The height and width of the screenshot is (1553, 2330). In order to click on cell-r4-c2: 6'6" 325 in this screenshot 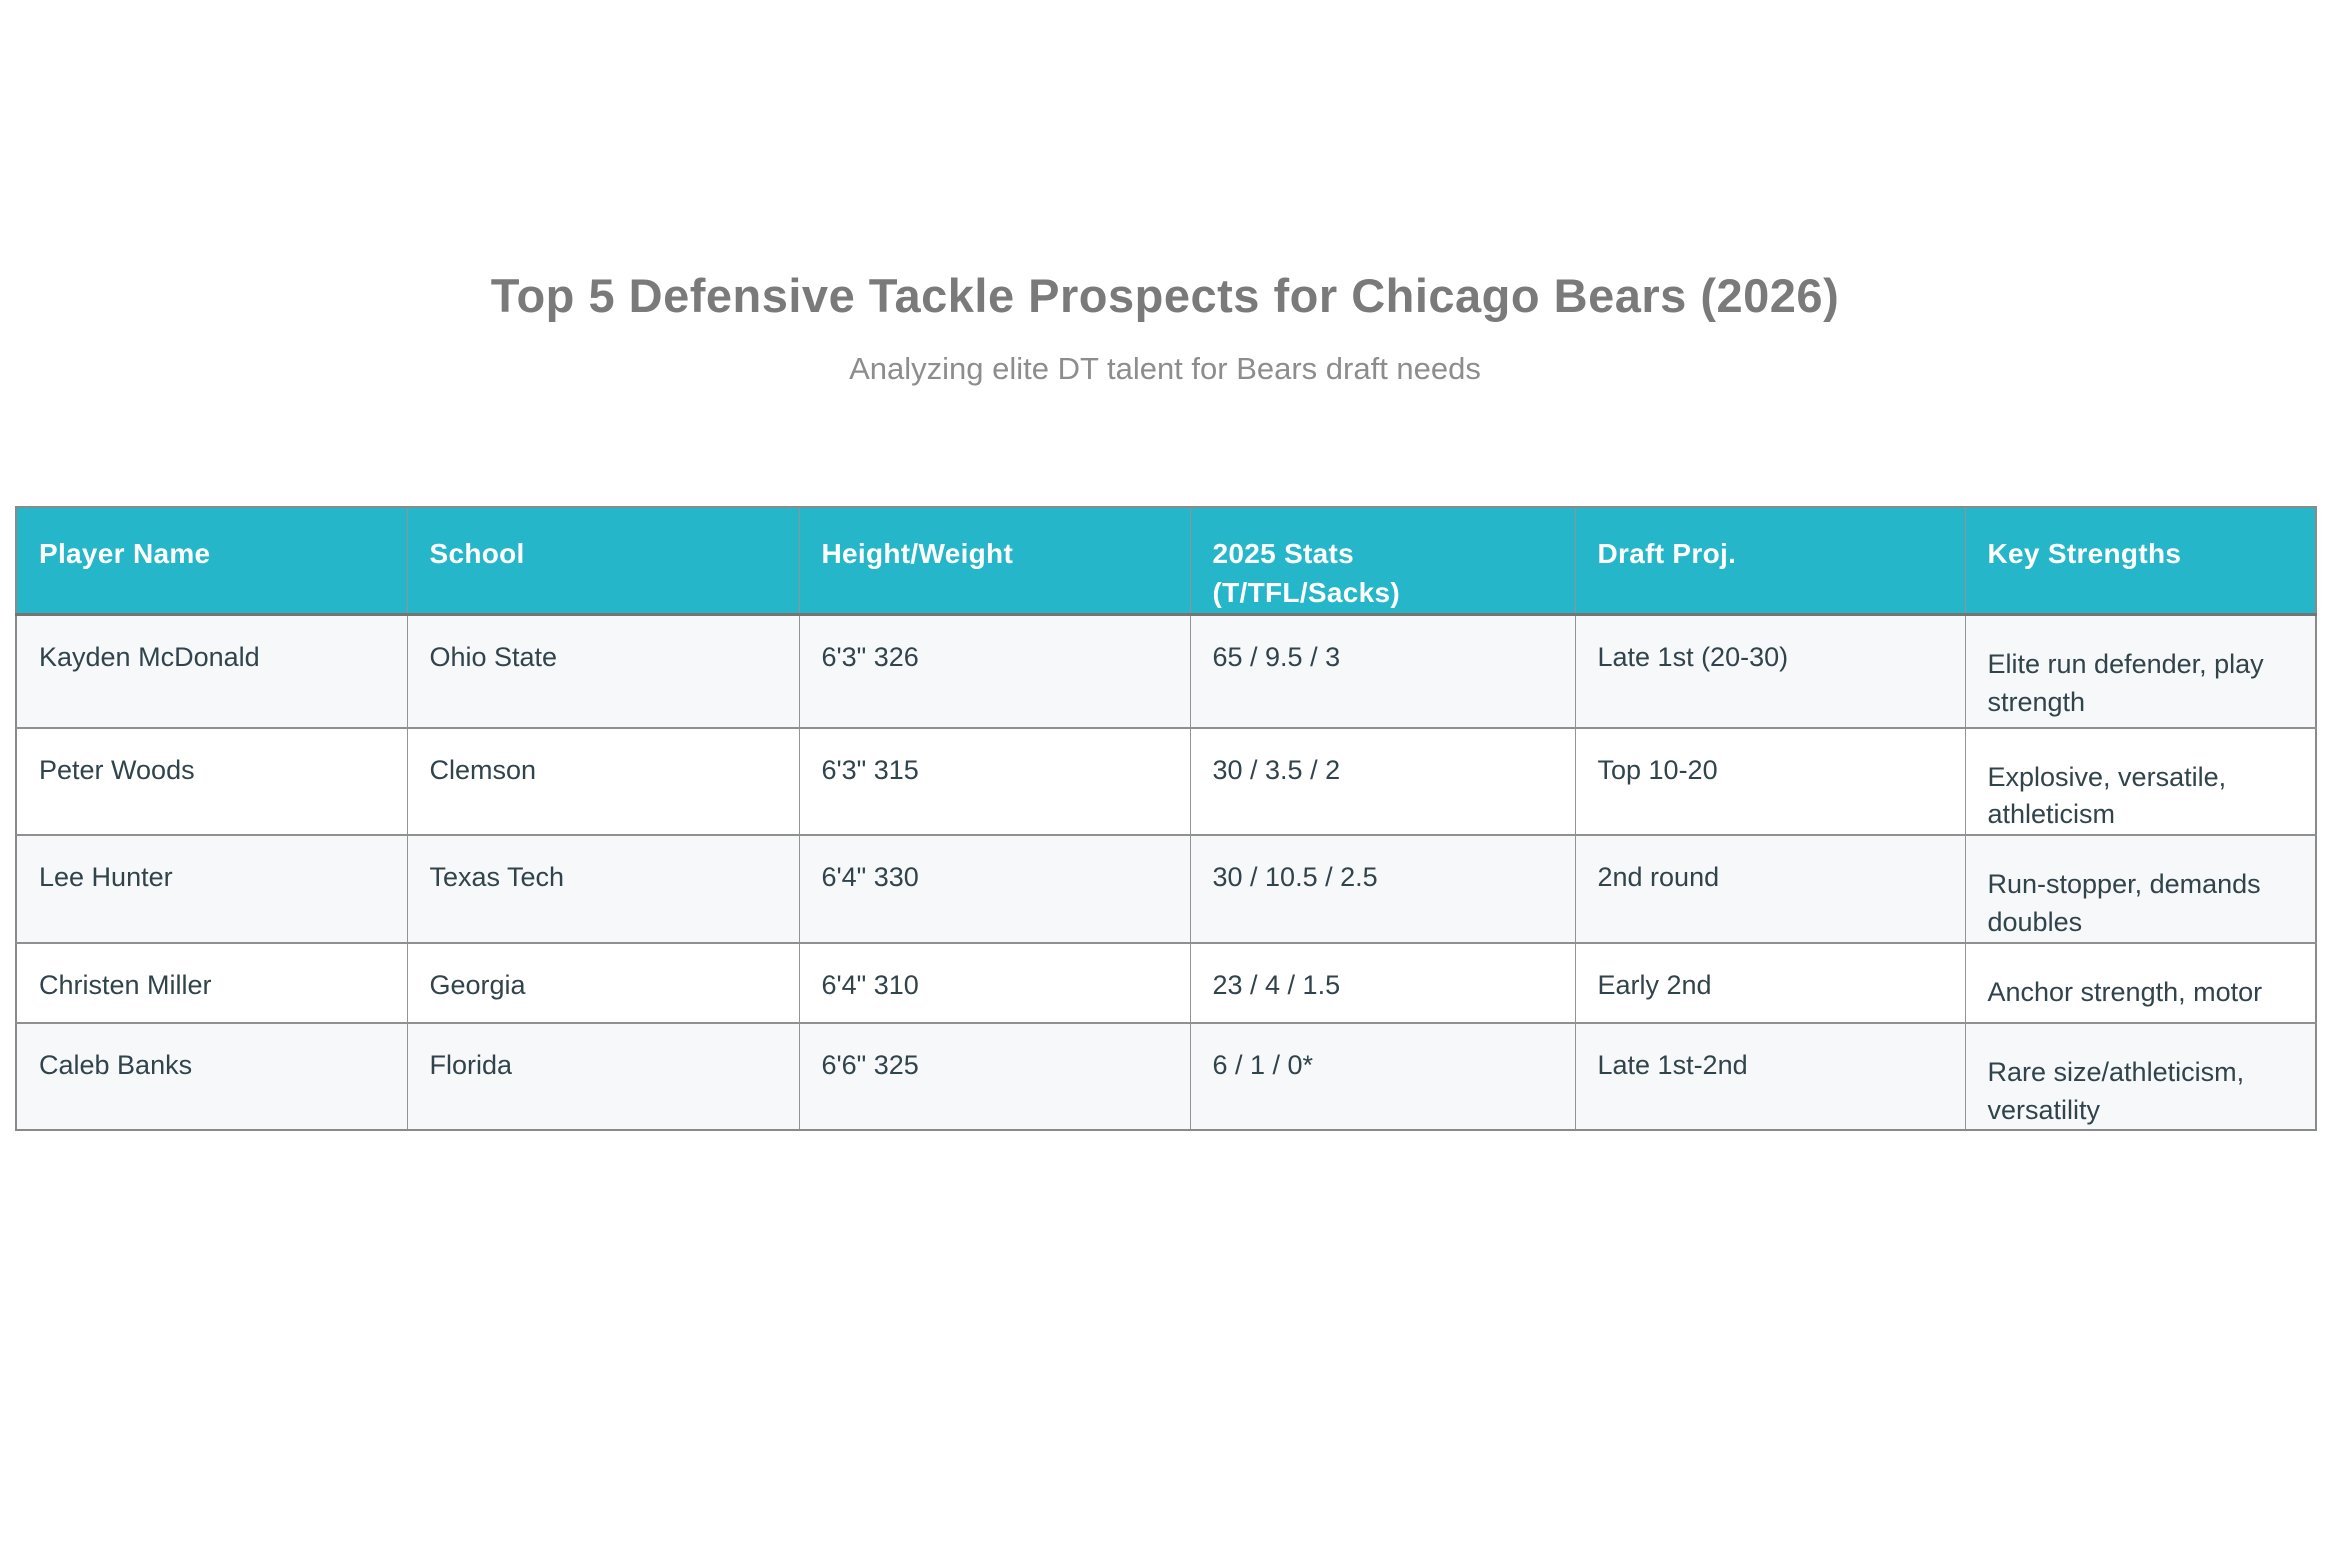, I will do `click(994, 1076)`.